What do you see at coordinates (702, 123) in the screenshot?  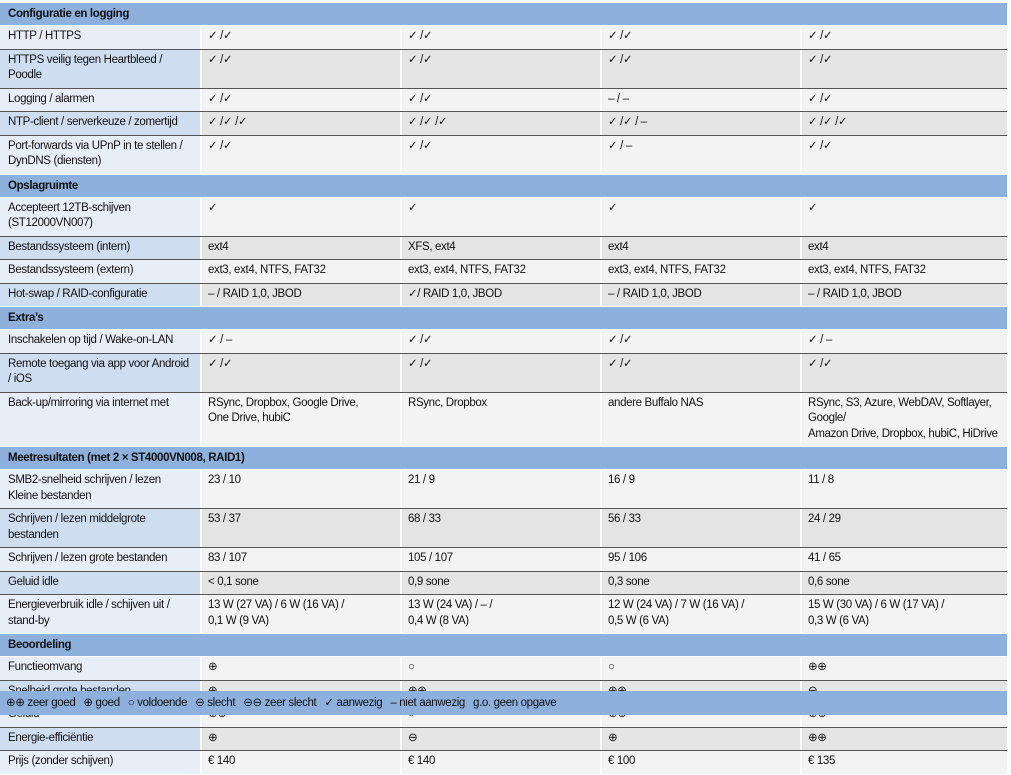 I see `table-cell: ✓ /✓ / –` at bounding box center [702, 123].